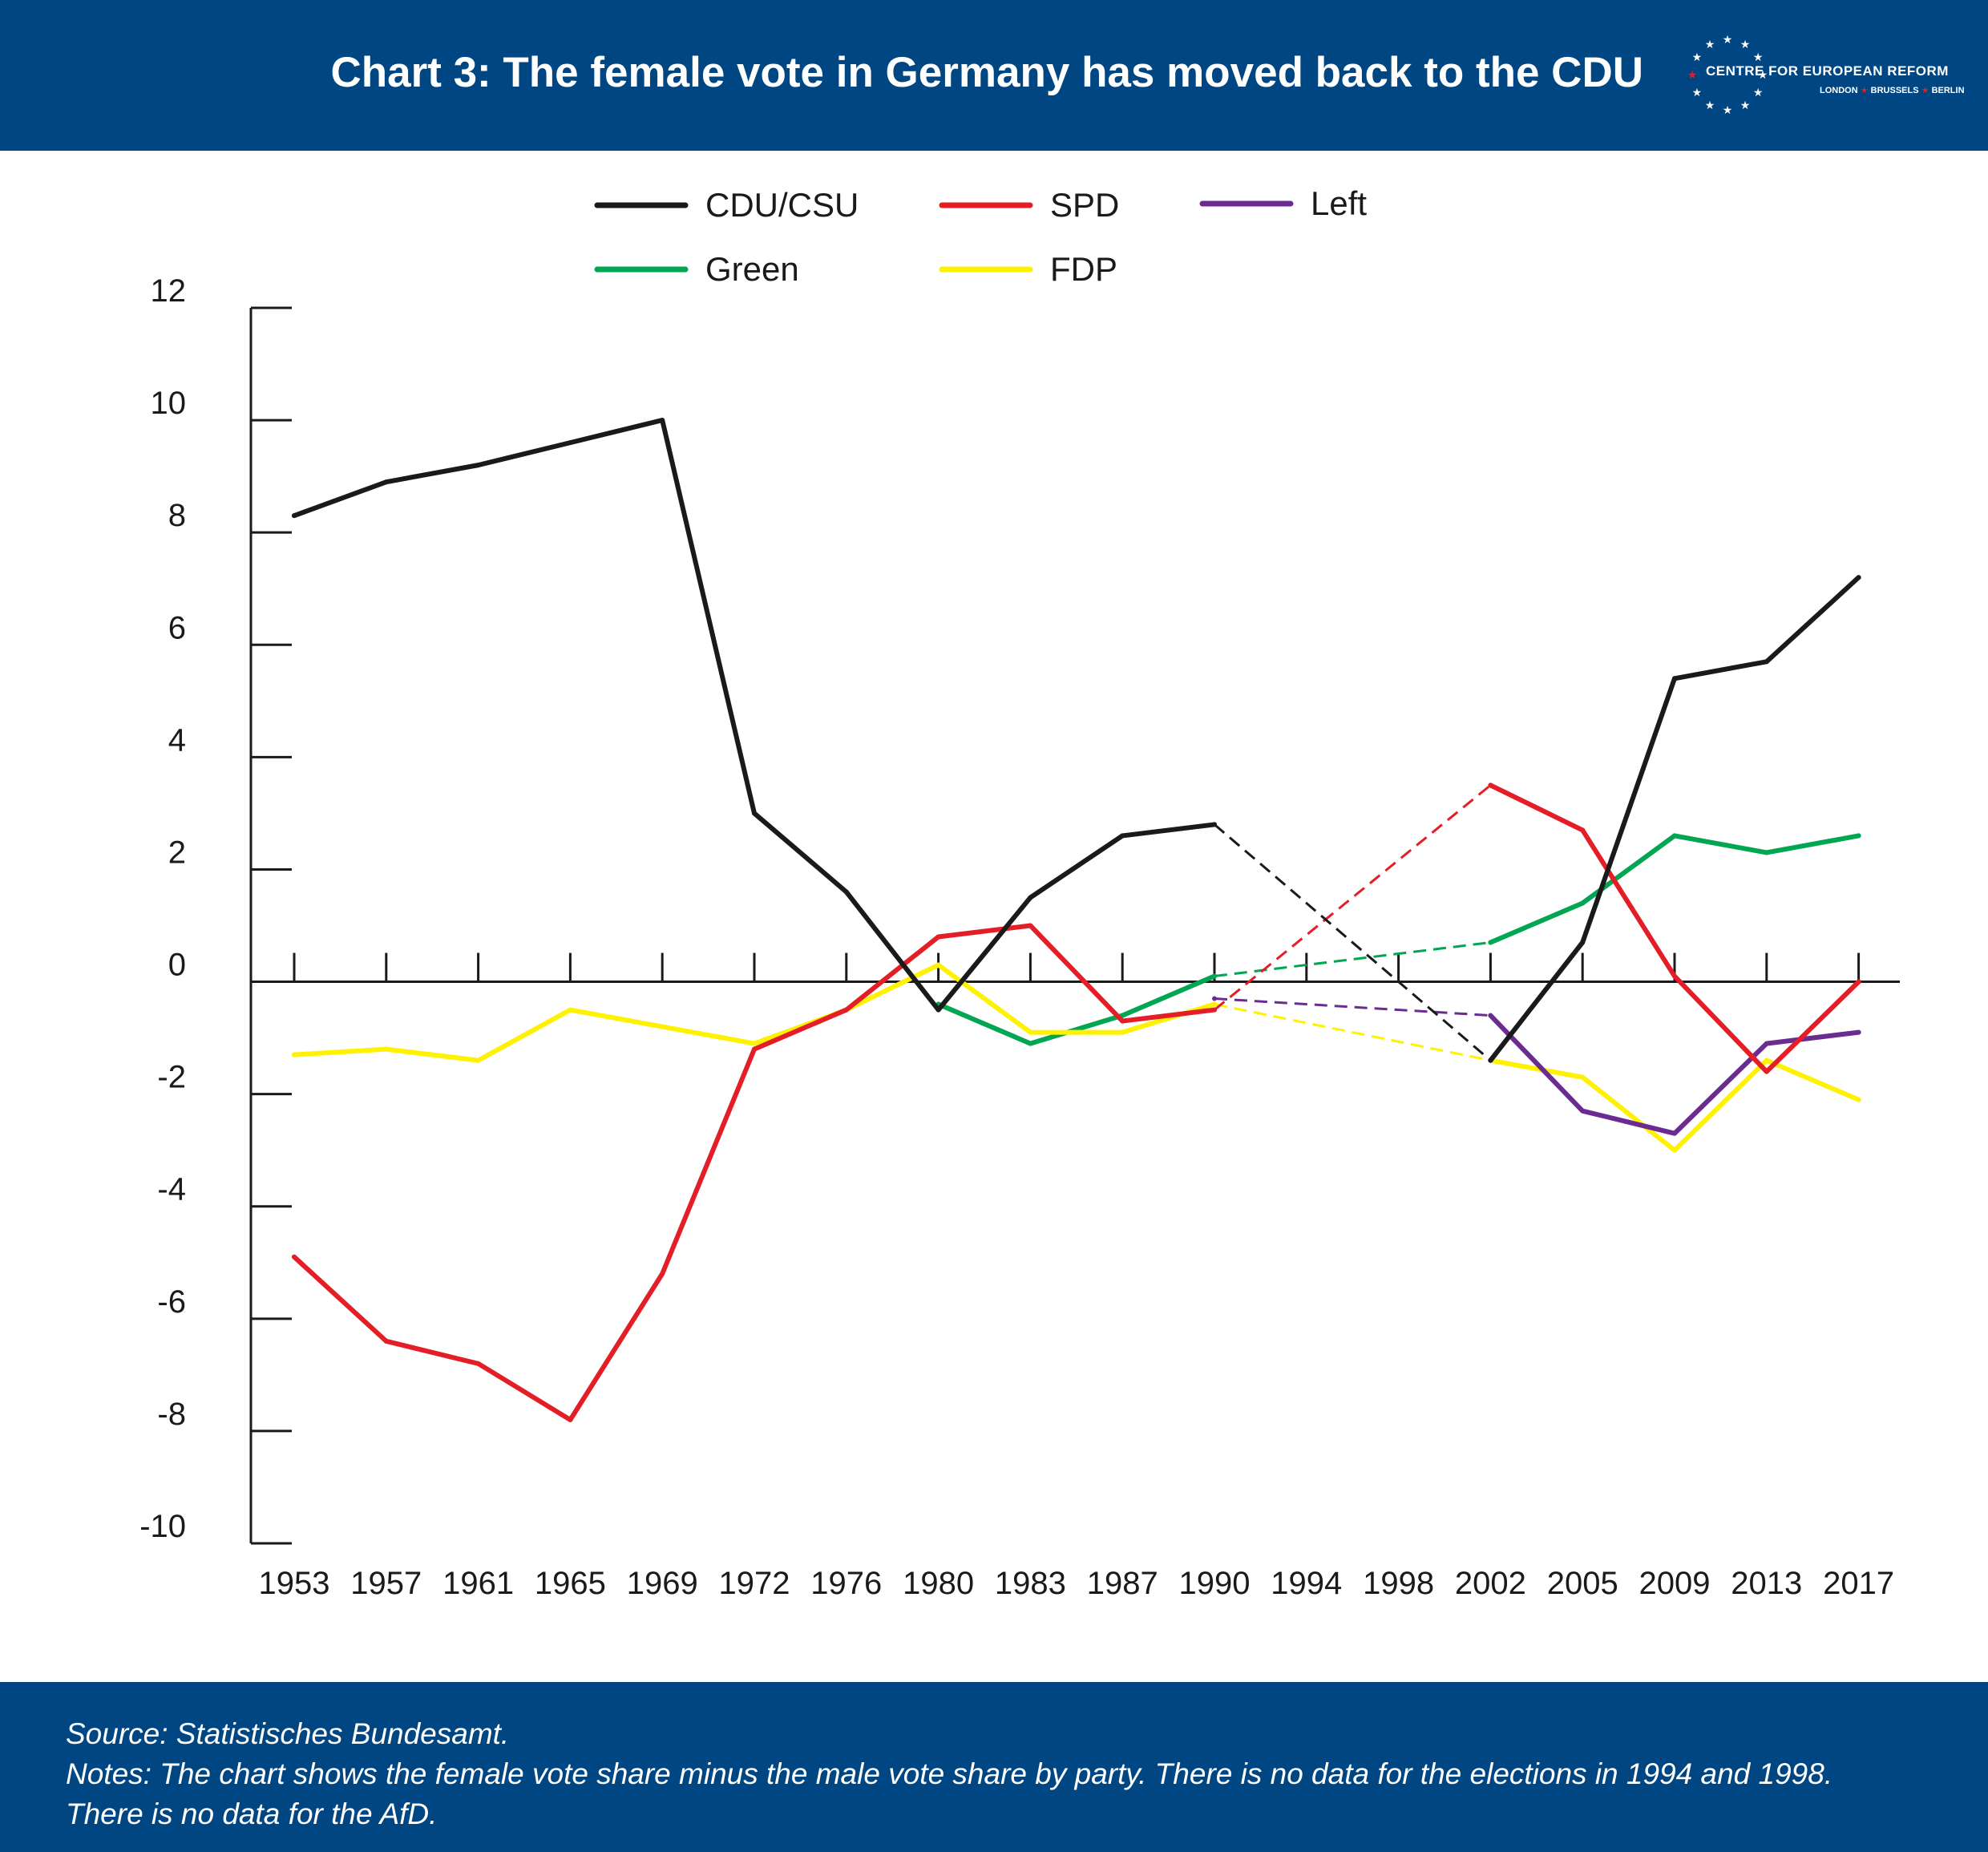  What do you see at coordinates (846, 1583) in the screenshot?
I see `x-tick-label: 1976` at bounding box center [846, 1583].